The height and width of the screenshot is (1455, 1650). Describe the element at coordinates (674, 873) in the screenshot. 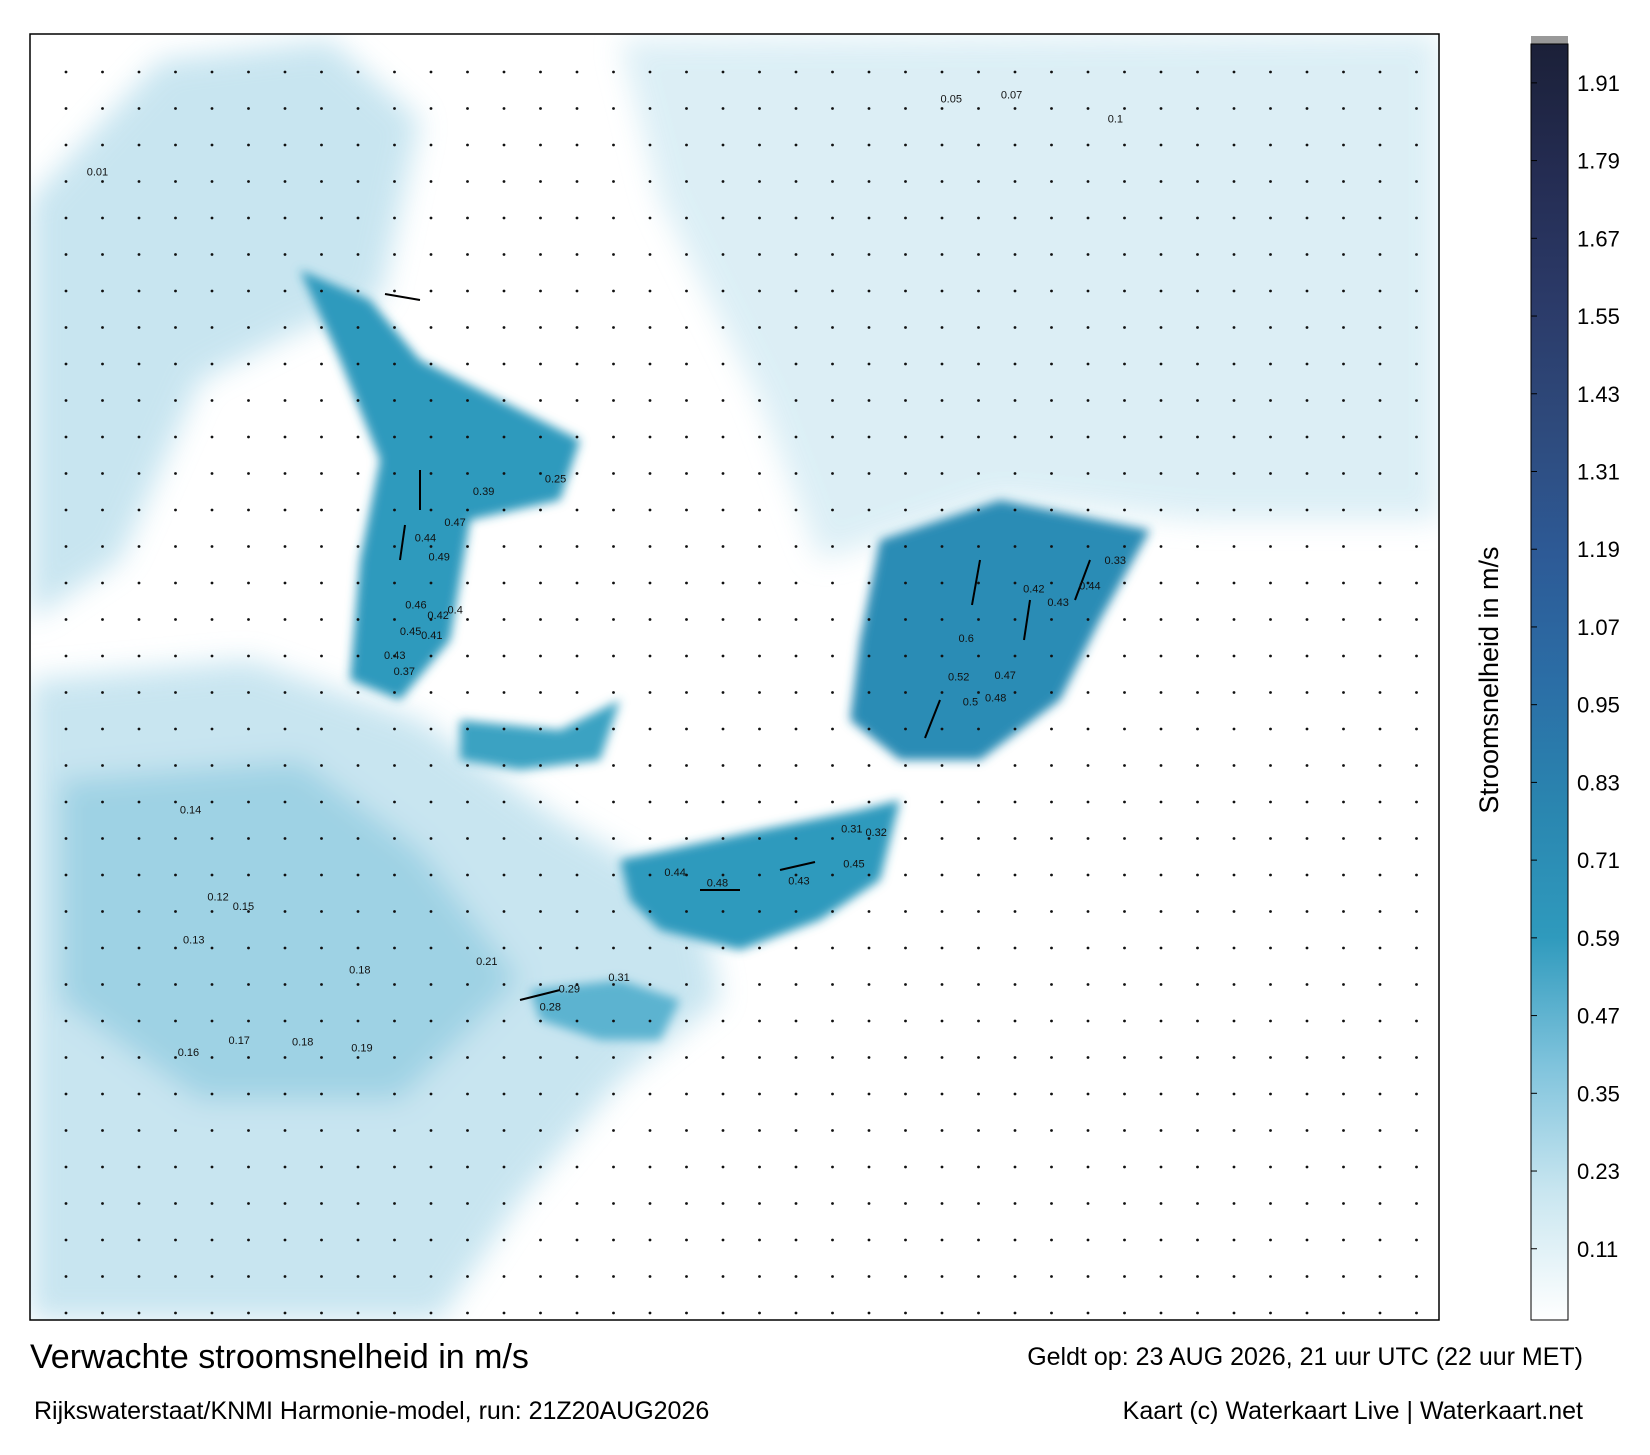

I see `current-label: 0.44` at that location.